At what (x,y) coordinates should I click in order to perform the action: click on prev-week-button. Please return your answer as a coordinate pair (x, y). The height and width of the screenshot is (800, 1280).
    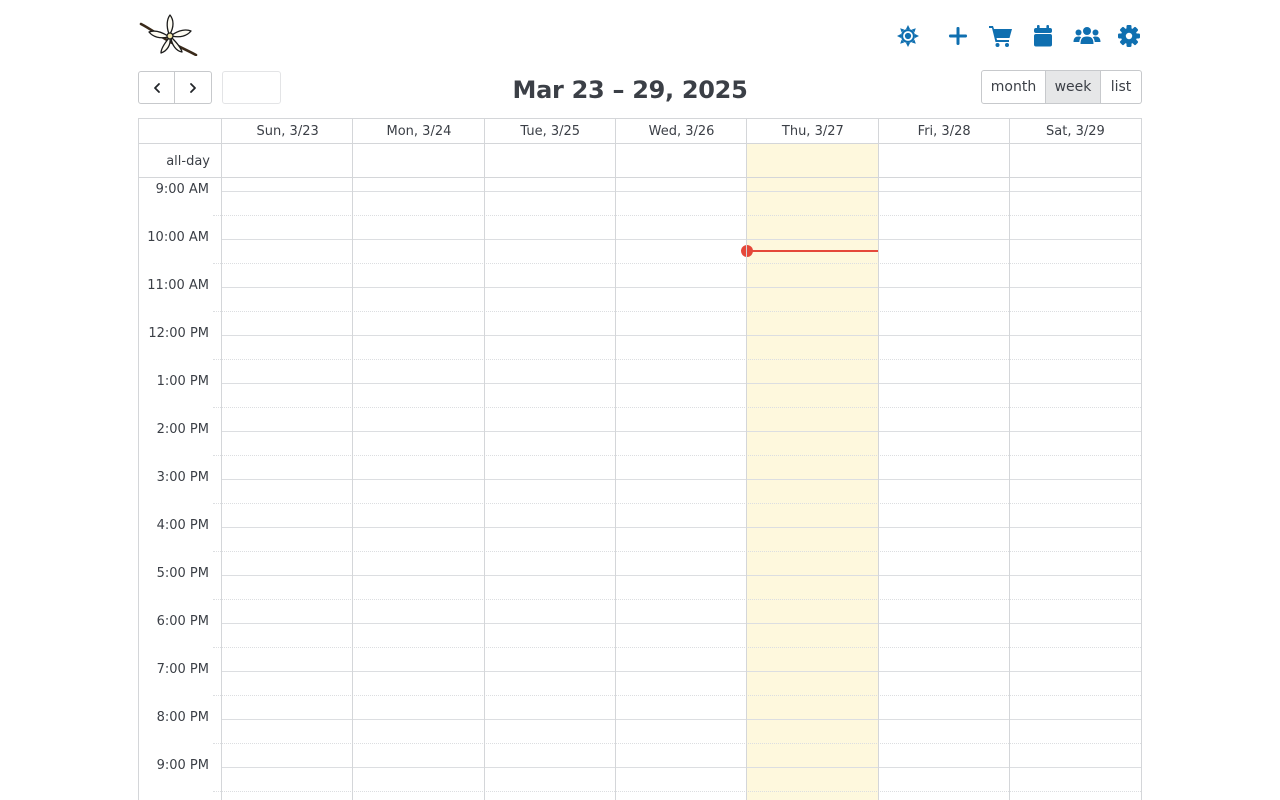
    Looking at the image, I should click on (156, 87).